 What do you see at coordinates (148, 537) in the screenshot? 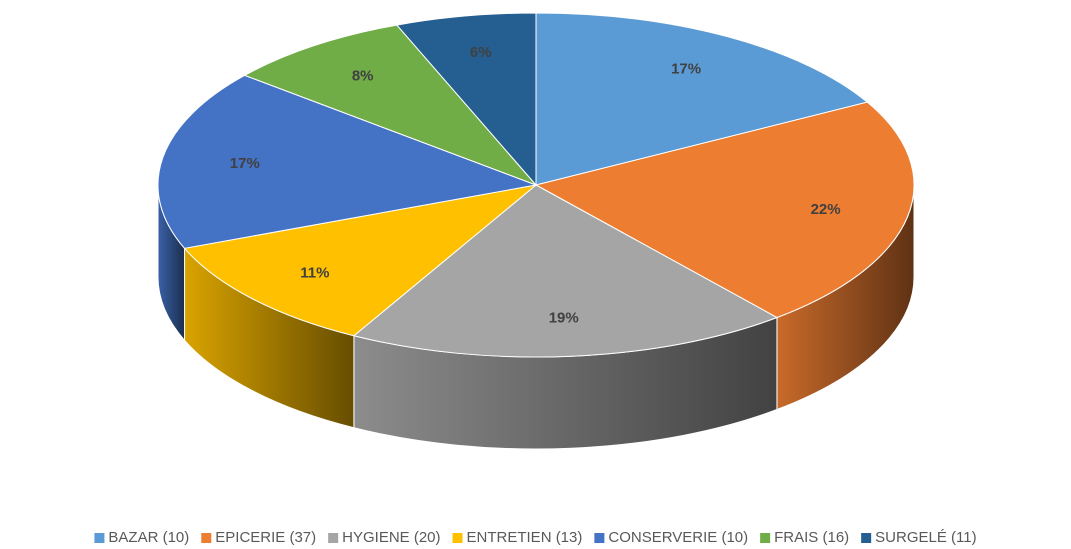
I see `legend-label: BAZAR (10)` at bounding box center [148, 537].